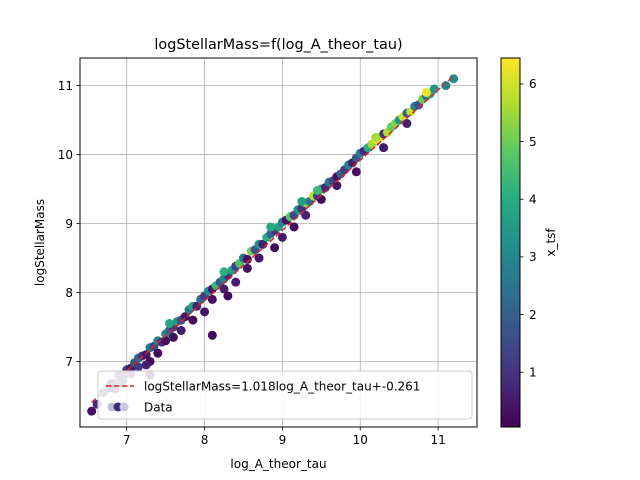 The image size is (640, 480). Describe the element at coordinates (528, 228) in the screenshot. I see `colorbar-ticks: 1 2 3 4 5 6` at that location.